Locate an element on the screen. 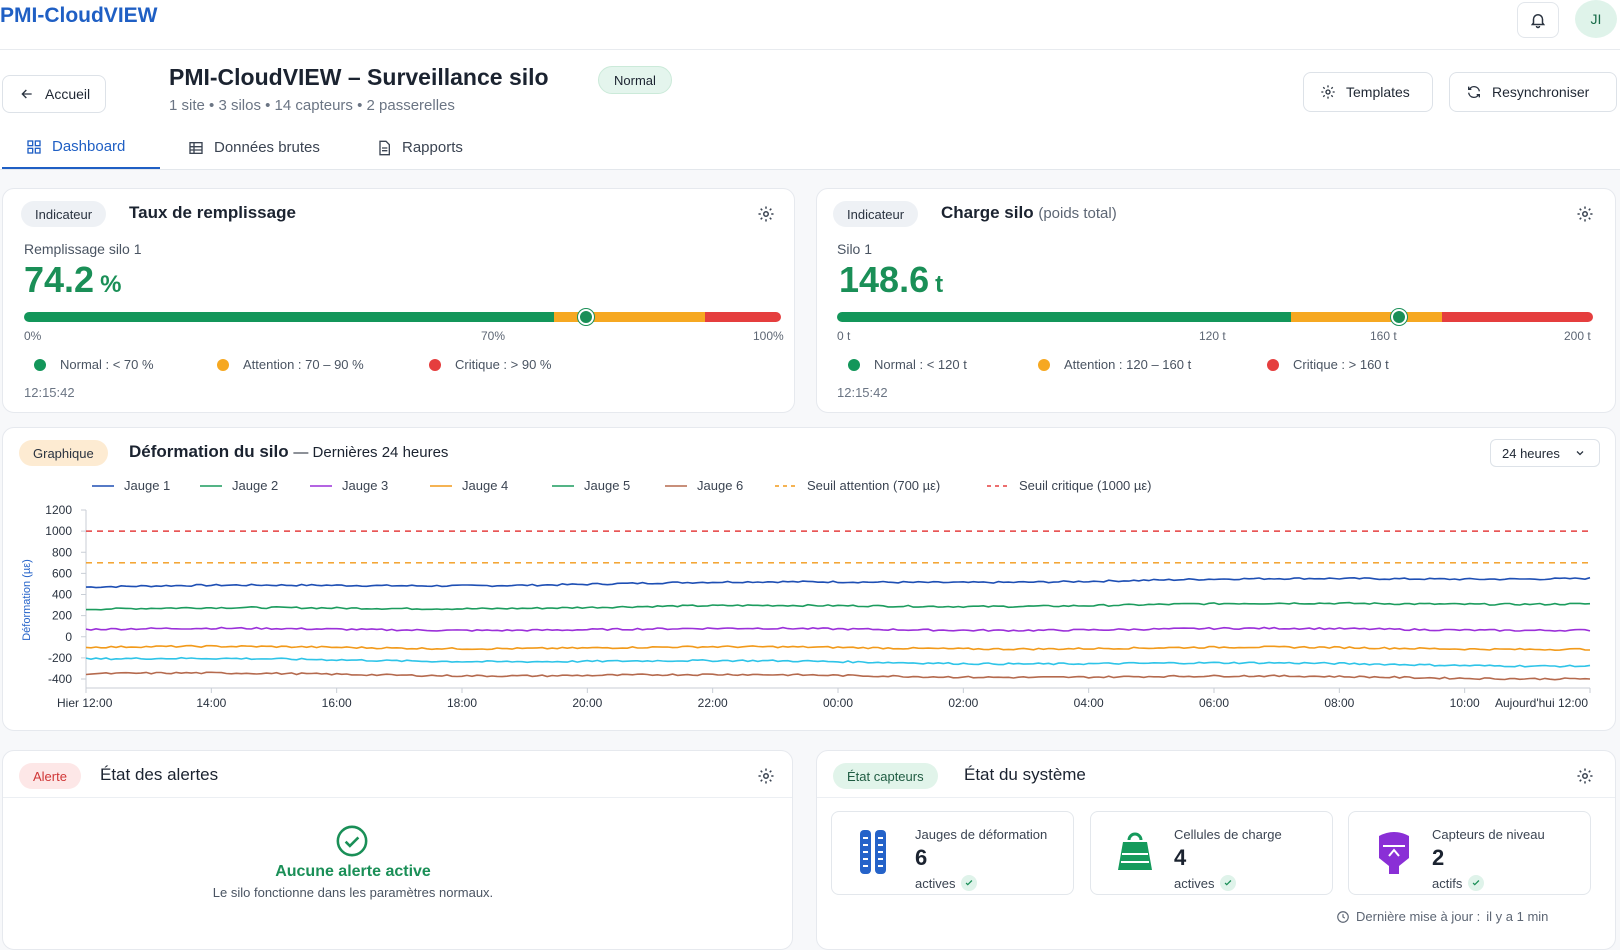  last-update-label: Dernière mise à jour : is located at coordinates (1418, 916).